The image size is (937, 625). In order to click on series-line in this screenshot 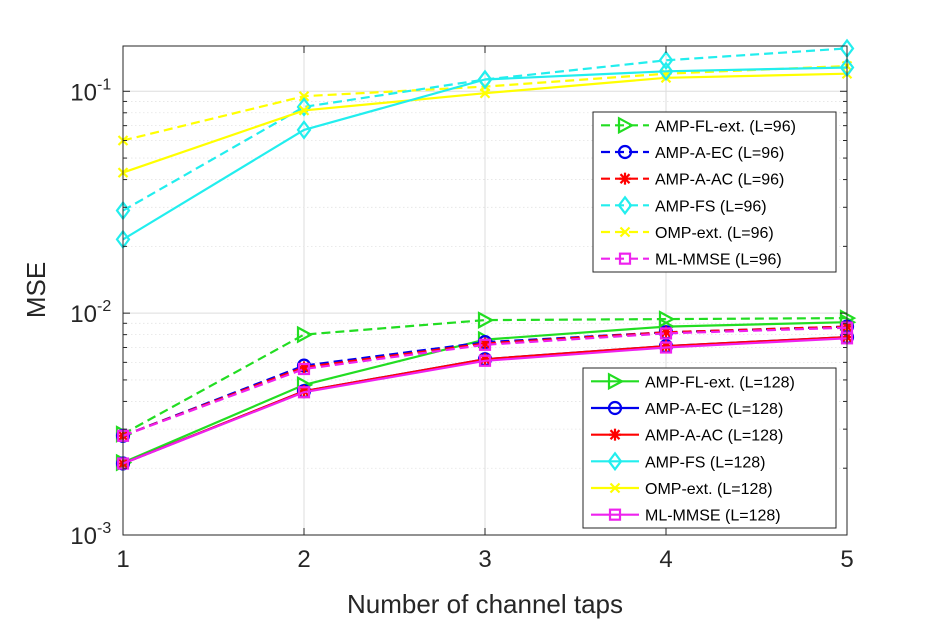, I will do `click(485, 381)`.